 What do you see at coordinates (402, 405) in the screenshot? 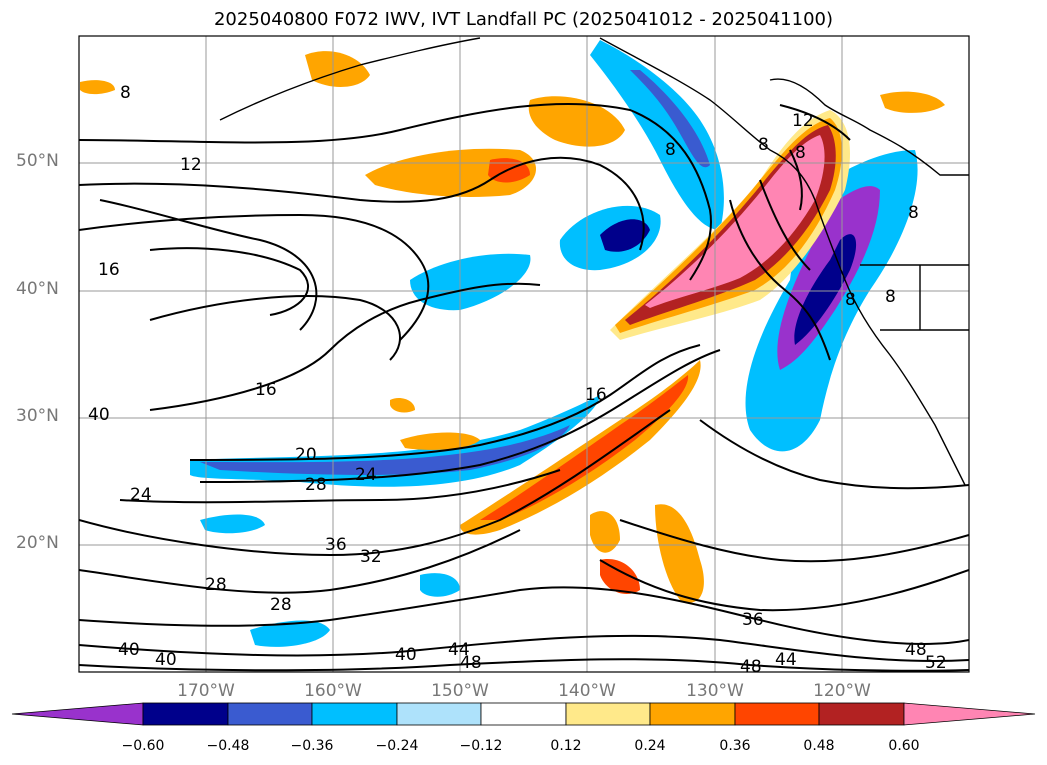
I see `shade-orange-mid` at bounding box center [402, 405].